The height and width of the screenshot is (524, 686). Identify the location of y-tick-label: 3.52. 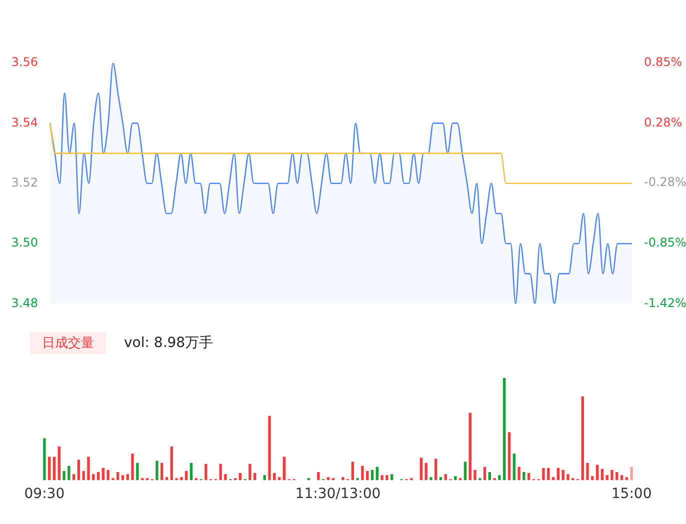
(24, 183).